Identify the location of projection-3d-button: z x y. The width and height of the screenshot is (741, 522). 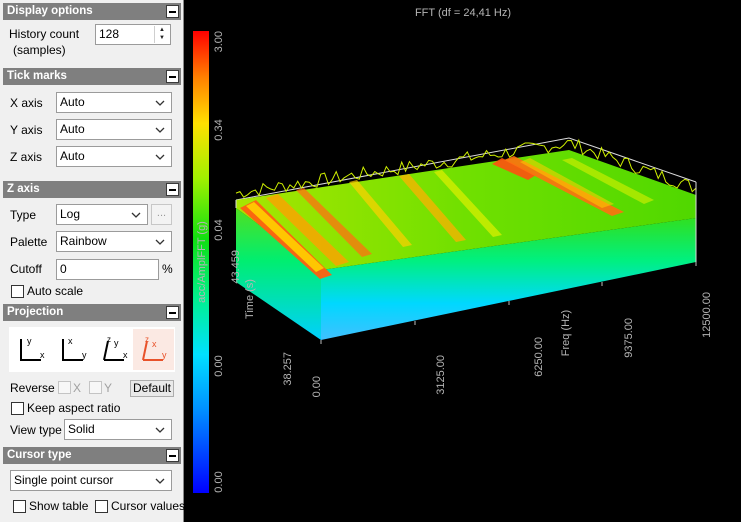
(153, 349).